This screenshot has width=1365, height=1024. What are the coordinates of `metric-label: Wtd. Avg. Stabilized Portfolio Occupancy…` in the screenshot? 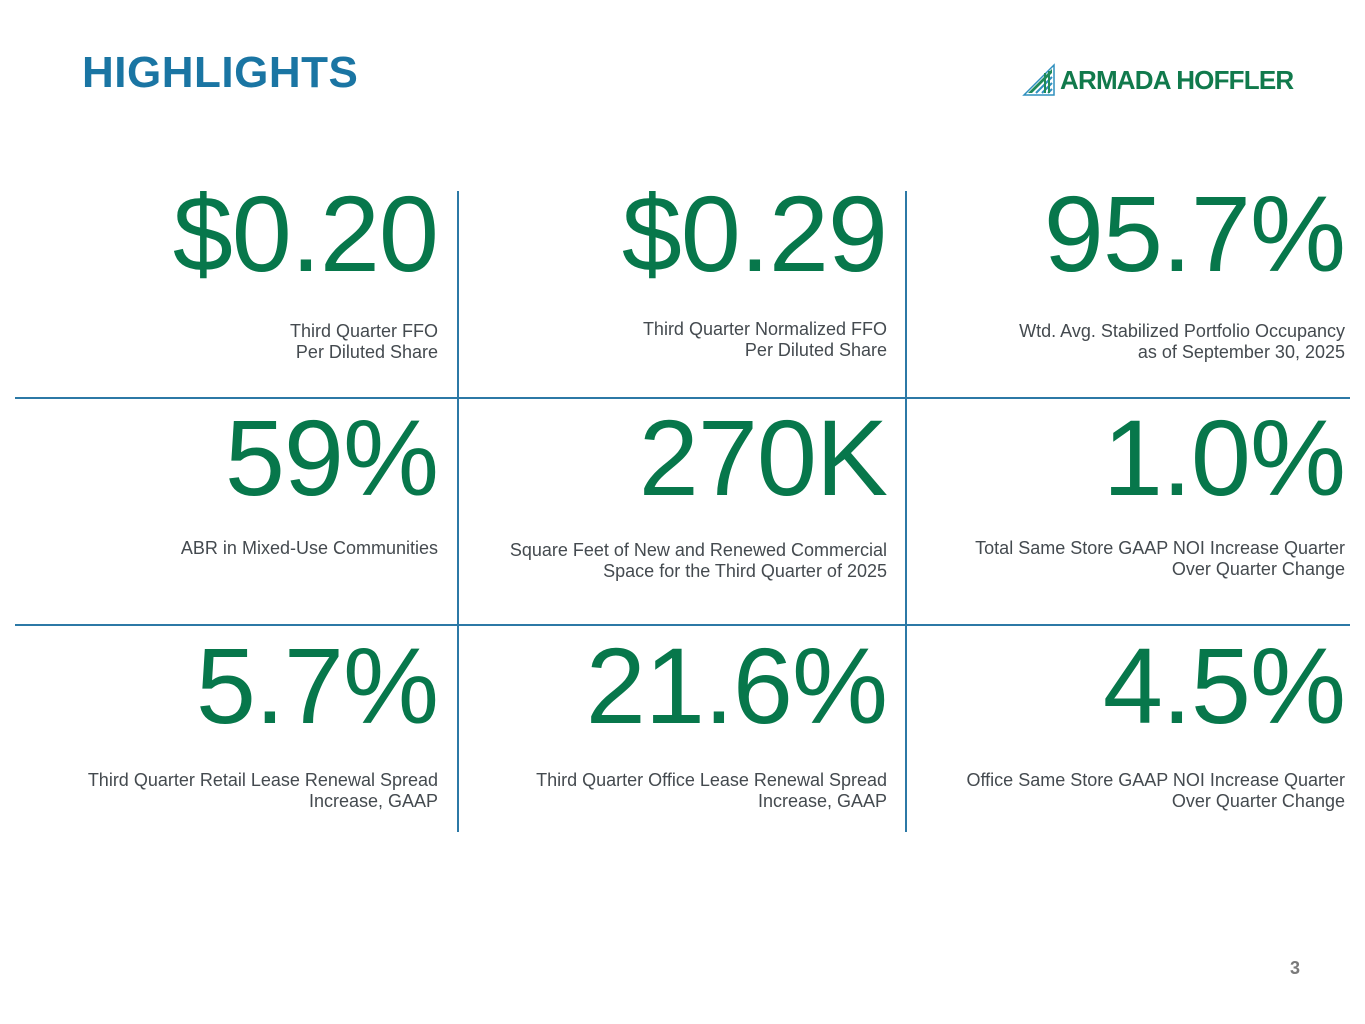 It's located at (1182, 341).